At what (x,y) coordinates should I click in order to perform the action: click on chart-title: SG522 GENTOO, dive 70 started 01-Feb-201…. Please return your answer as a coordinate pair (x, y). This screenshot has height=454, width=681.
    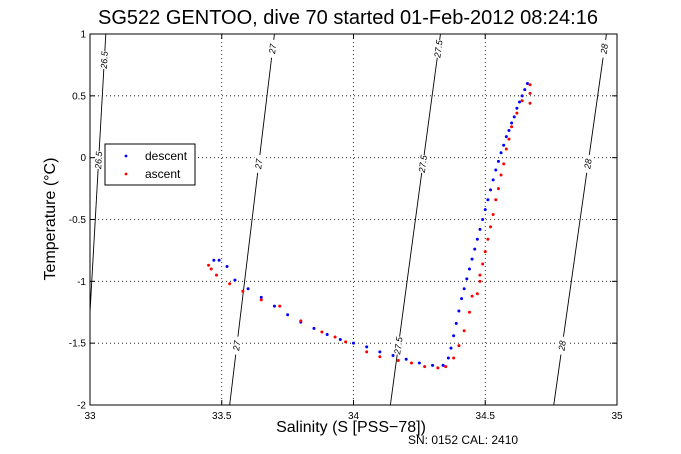
    Looking at the image, I should click on (348, 18).